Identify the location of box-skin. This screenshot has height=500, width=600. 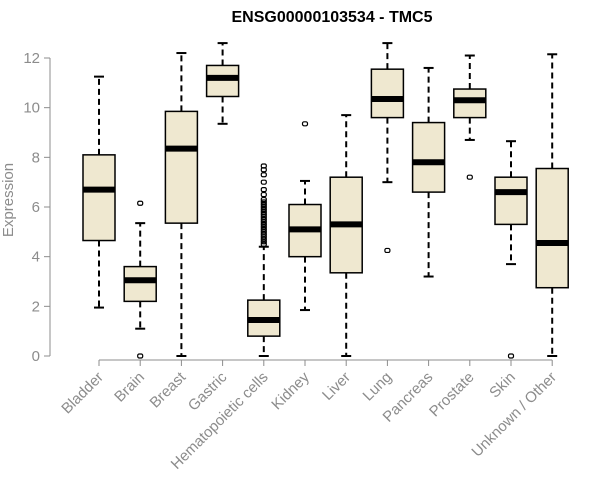
(511, 249).